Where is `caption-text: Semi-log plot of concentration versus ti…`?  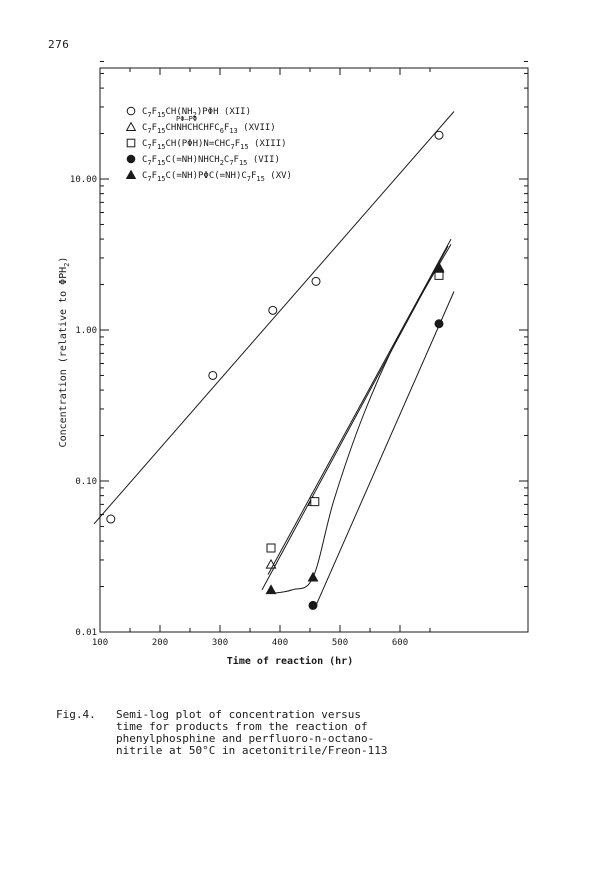 caption-text: Semi-log plot of concentration versus ti… is located at coordinates (296, 733).